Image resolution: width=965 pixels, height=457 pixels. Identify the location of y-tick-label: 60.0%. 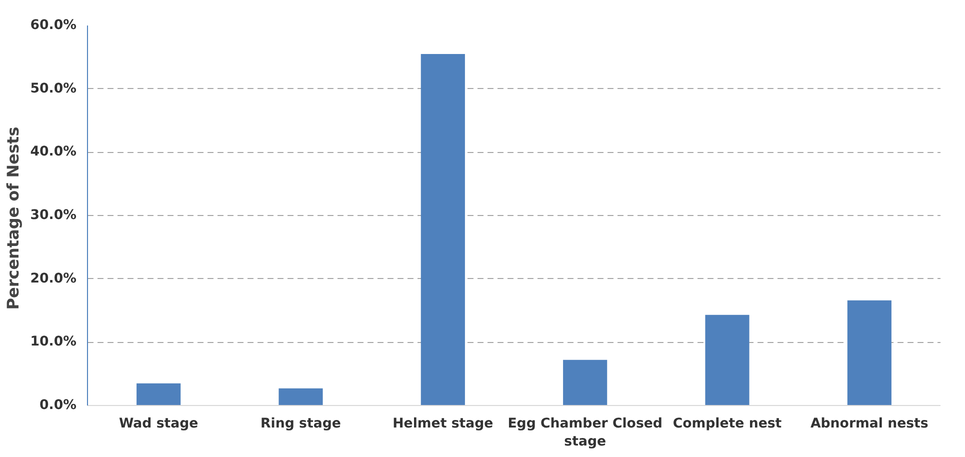
(53, 25).